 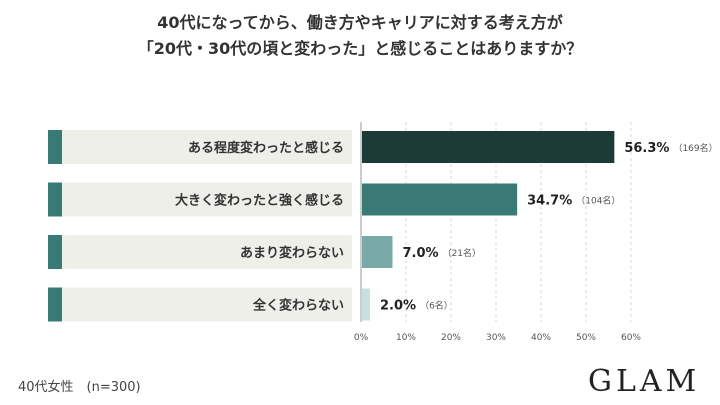 I want to click on count-label: （21名）, so click(x=462, y=253).